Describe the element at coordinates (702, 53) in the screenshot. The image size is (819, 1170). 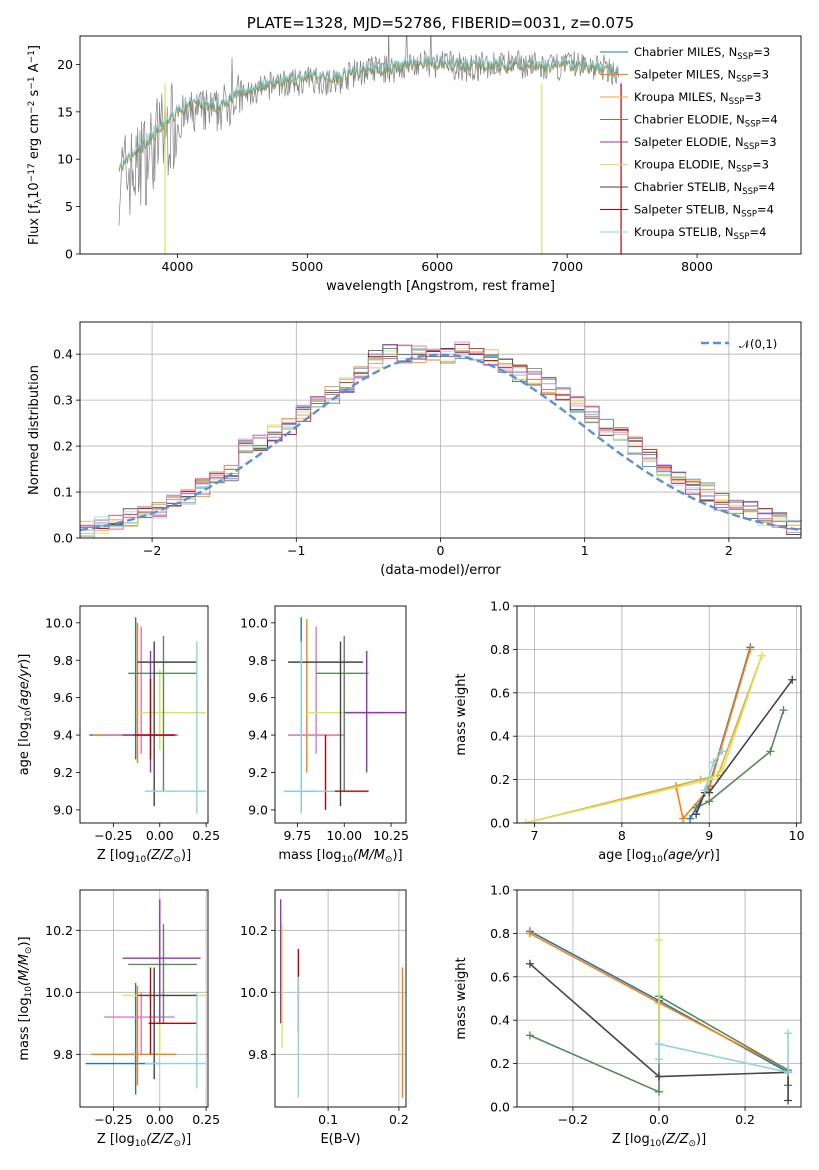
I see `legend-label: Chabrier MILES, NSSP=3` at that location.